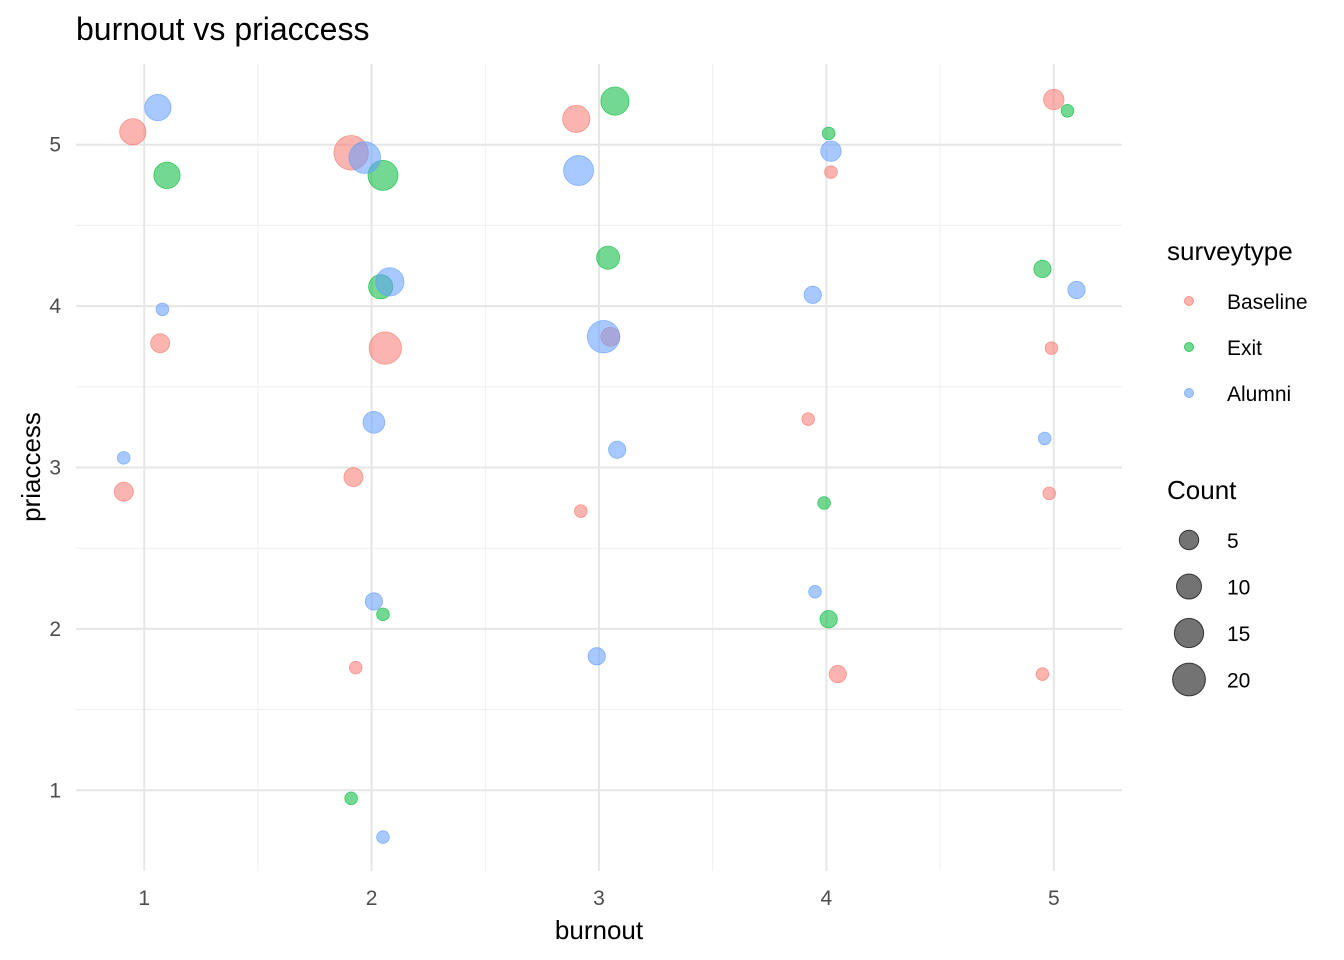 Image resolution: width=1344 pixels, height=960 pixels. I want to click on y-tick-label: 5, so click(55, 145).